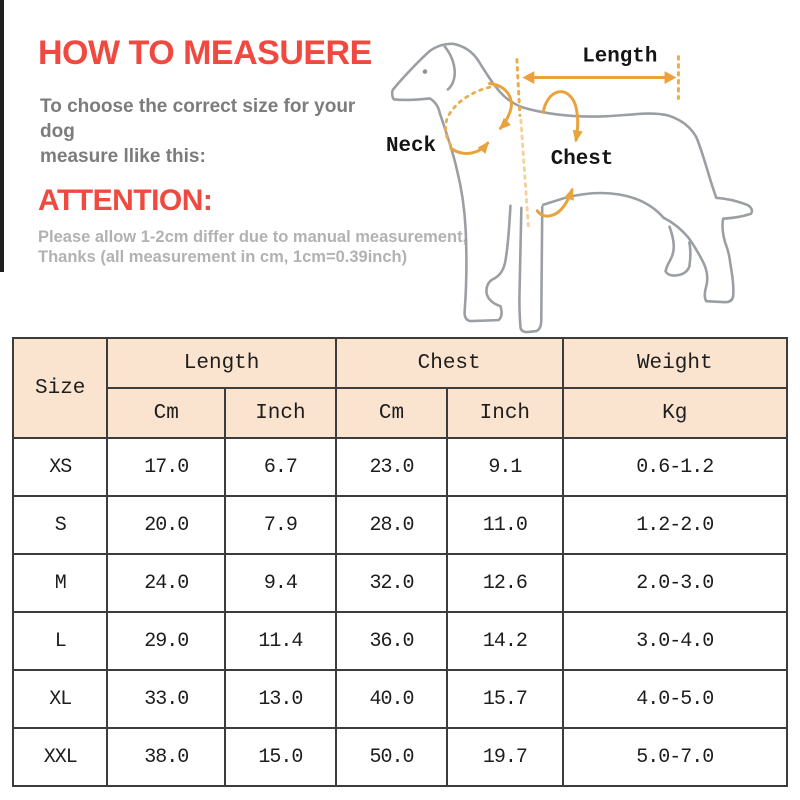 Image resolution: width=800 pixels, height=800 pixels. I want to click on length-inch-cell: 11.4, so click(280, 641).